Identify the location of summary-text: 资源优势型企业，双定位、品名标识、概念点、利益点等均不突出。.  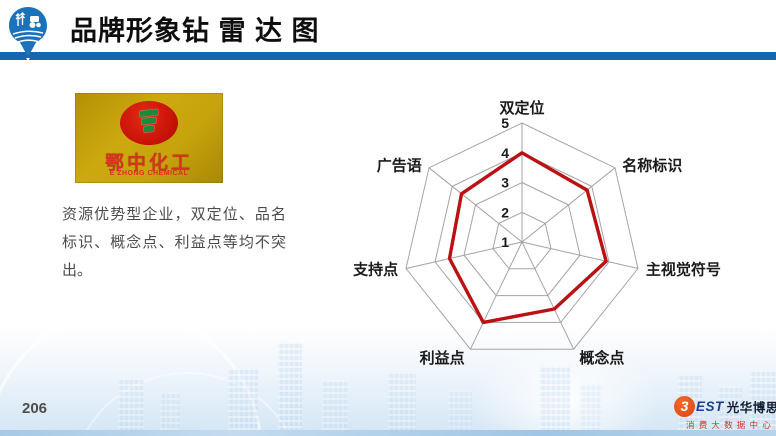
(174, 242).